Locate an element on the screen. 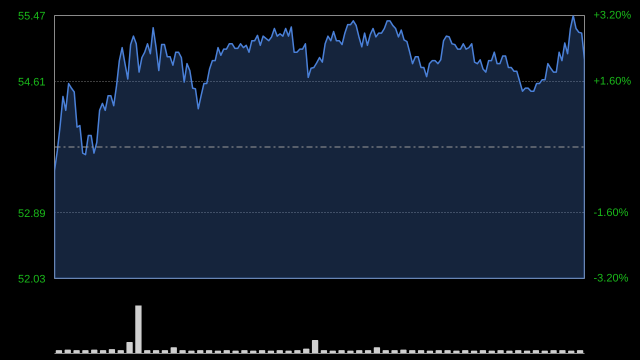 This screenshot has height=360, width=640. y-tick-label: 52.89 is located at coordinates (32, 214).